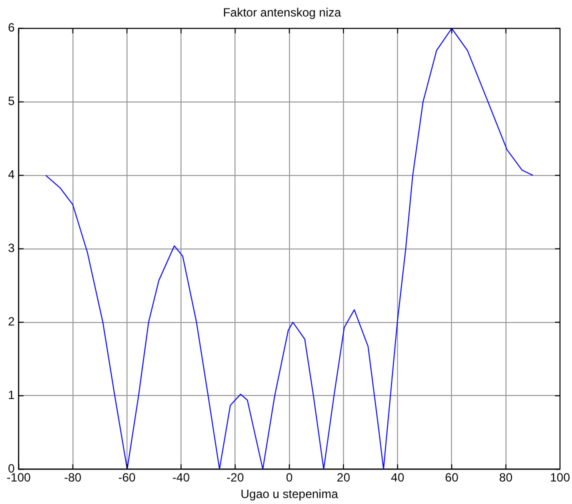 This screenshot has width=572, height=504. I want to click on y-tick-label: 5, so click(11, 101).